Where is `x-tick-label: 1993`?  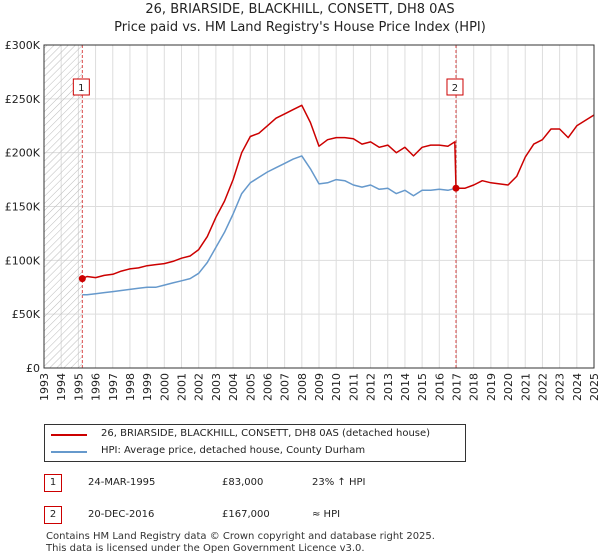
x-tick-label: 1993 is located at coordinates (44, 387).